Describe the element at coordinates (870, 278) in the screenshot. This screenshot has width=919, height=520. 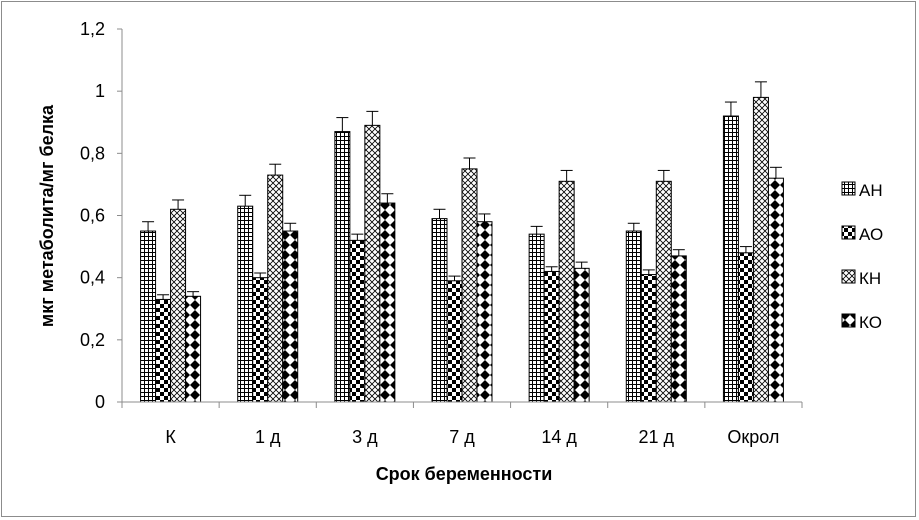
I see `legend-label: КН` at that location.